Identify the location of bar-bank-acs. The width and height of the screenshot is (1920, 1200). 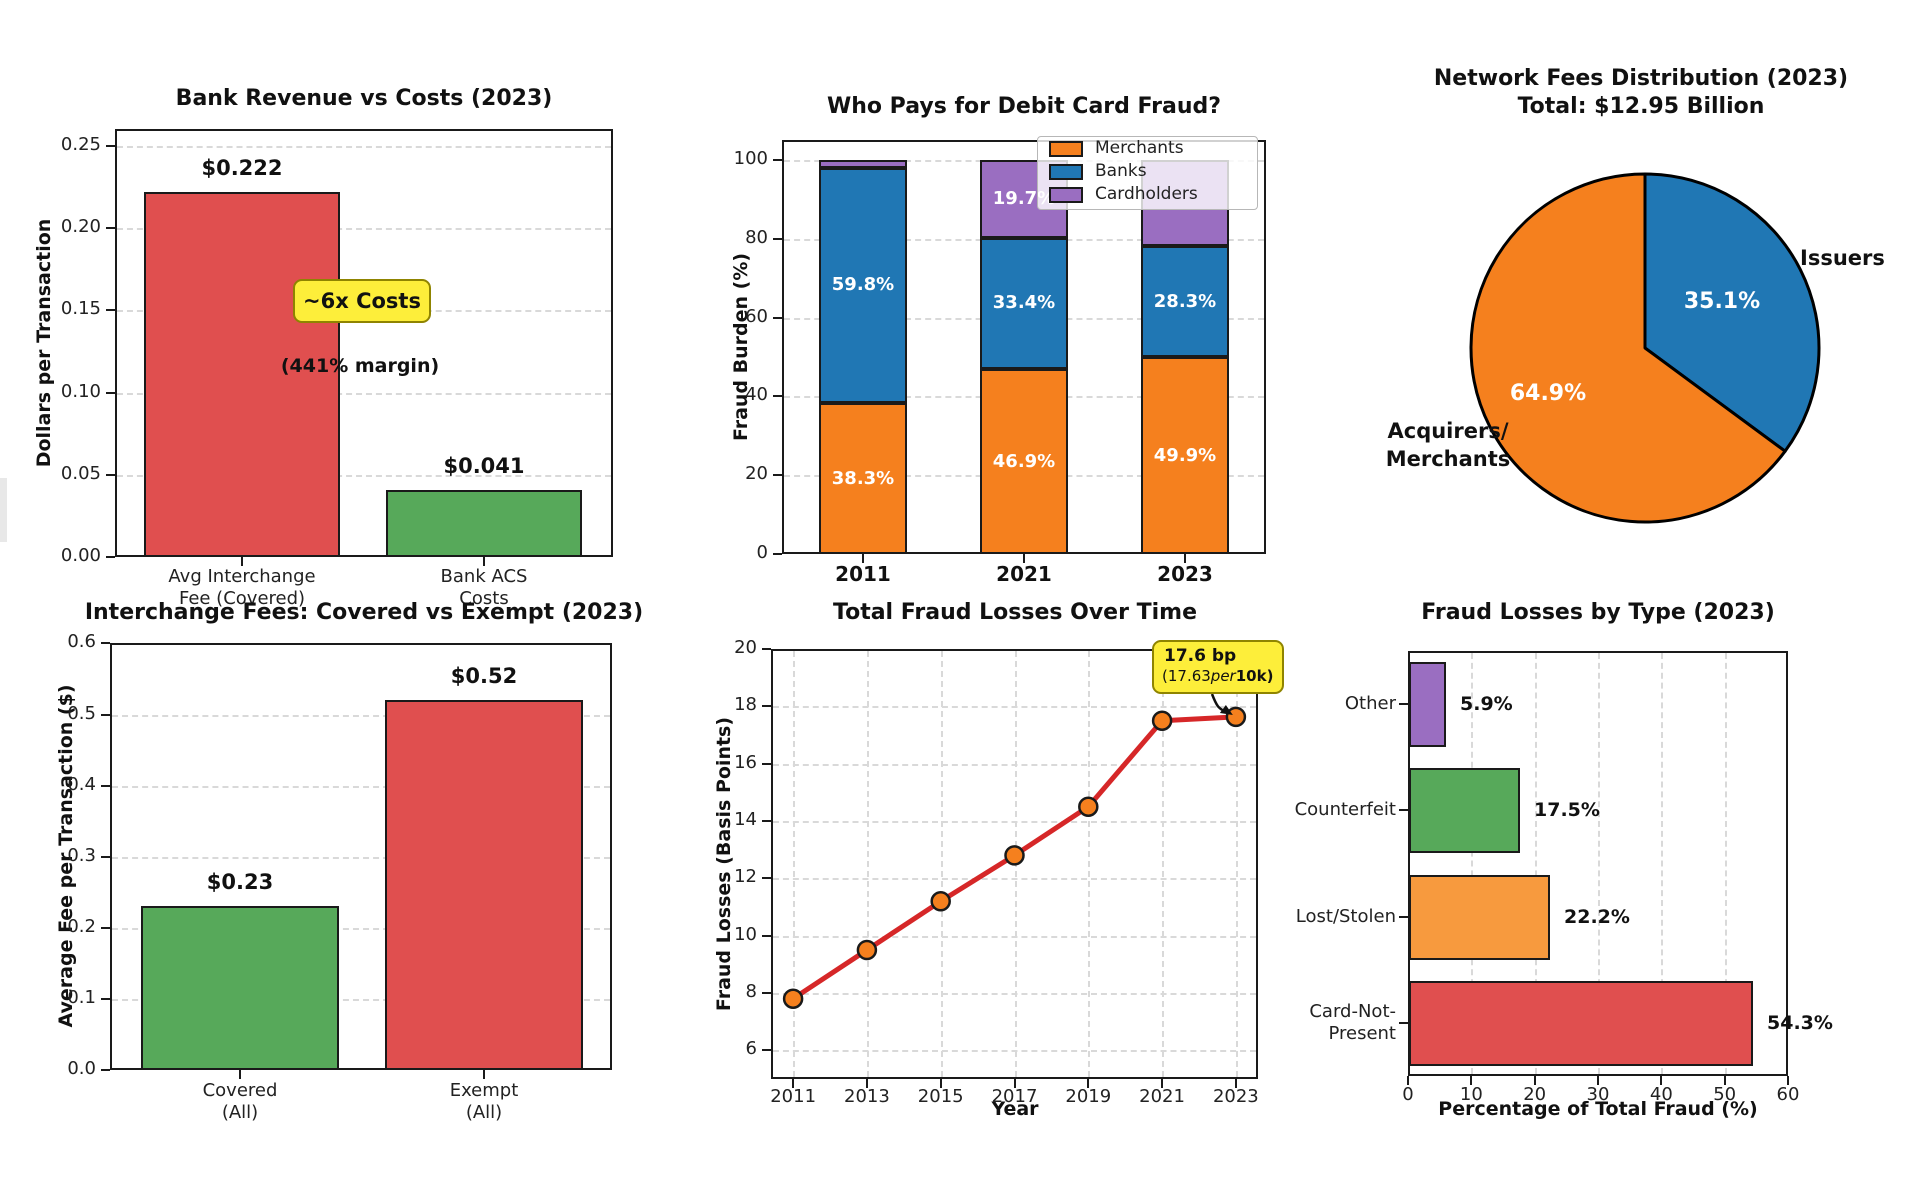
(484, 523).